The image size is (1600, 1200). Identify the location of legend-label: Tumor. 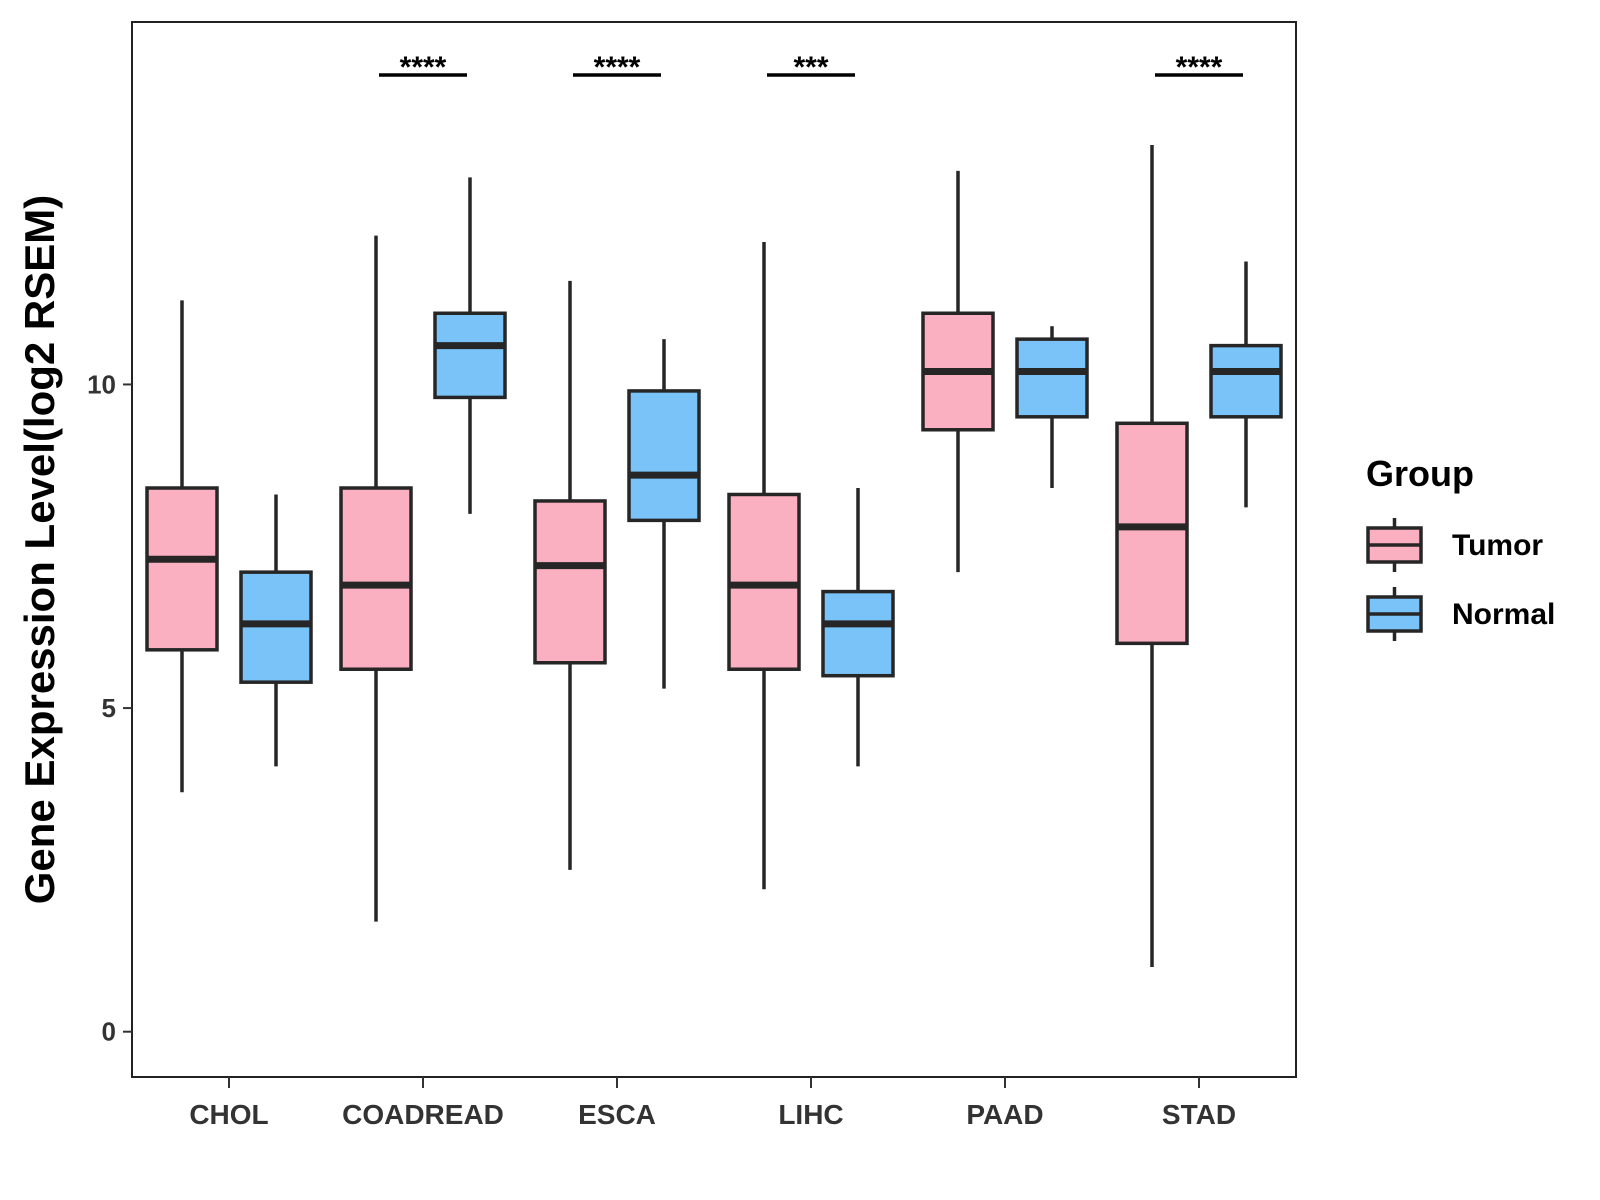
(1497, 545).